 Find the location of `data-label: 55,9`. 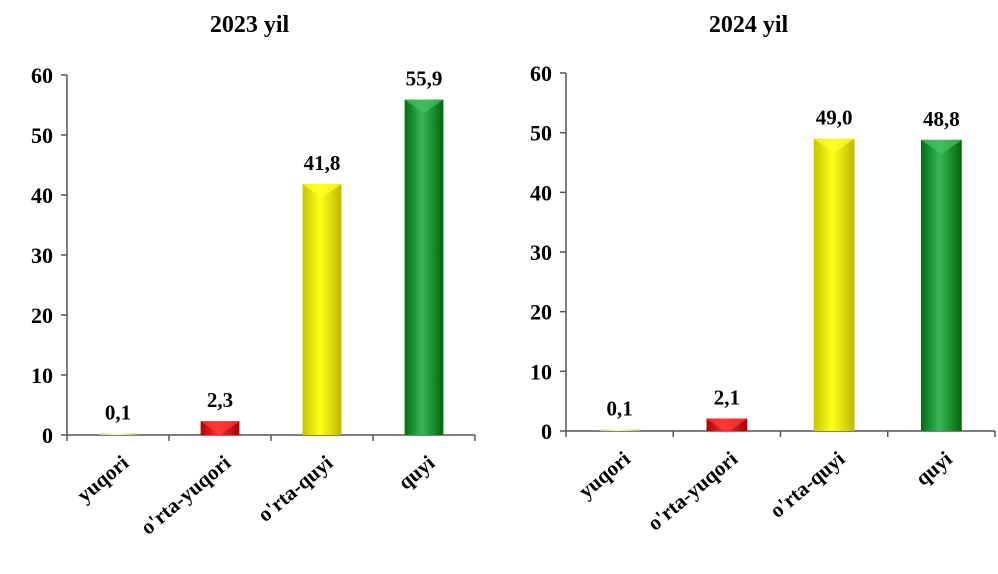

data-label: 55,9 is located at coordinates (424, 79).